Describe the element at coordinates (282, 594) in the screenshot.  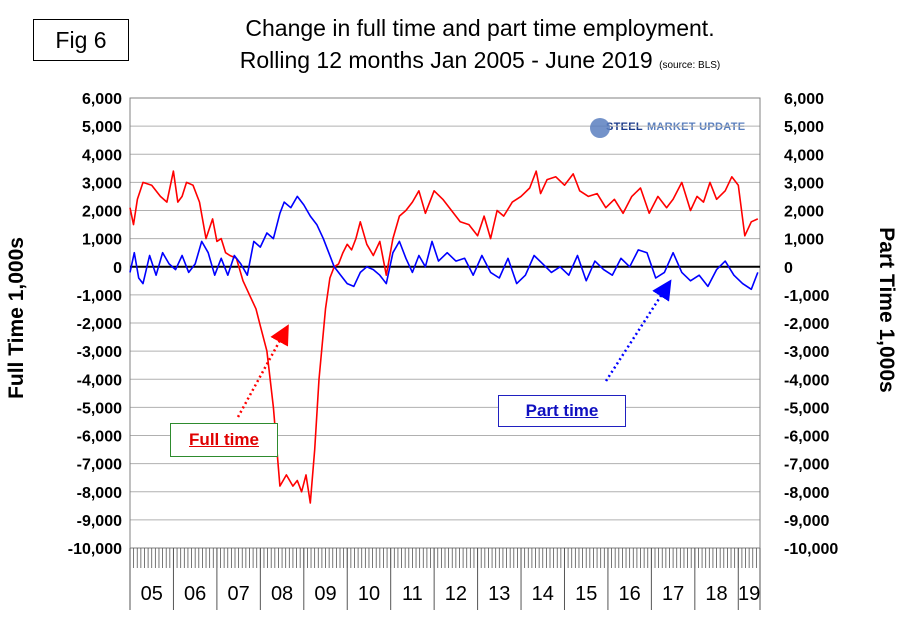
I see `x-year-label: 08` at that location.